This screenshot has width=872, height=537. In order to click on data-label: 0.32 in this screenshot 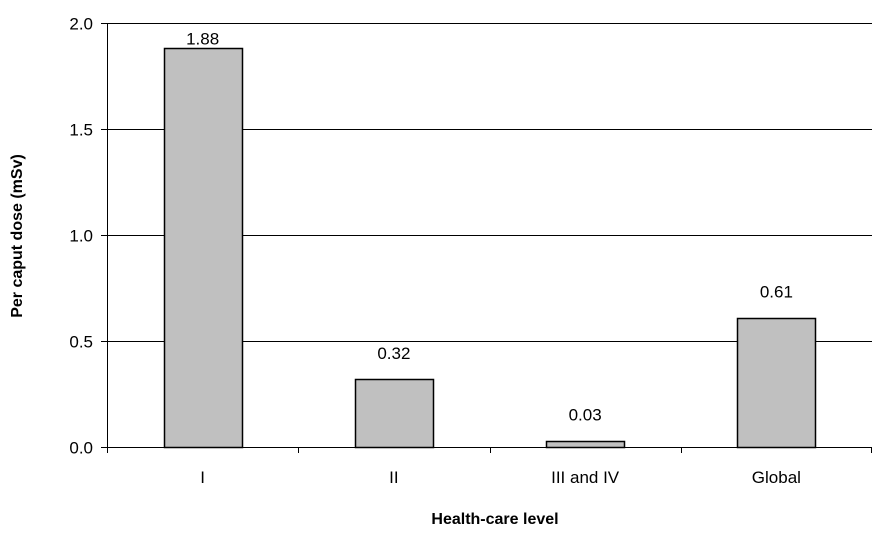, I will do `click(393, 353)`.